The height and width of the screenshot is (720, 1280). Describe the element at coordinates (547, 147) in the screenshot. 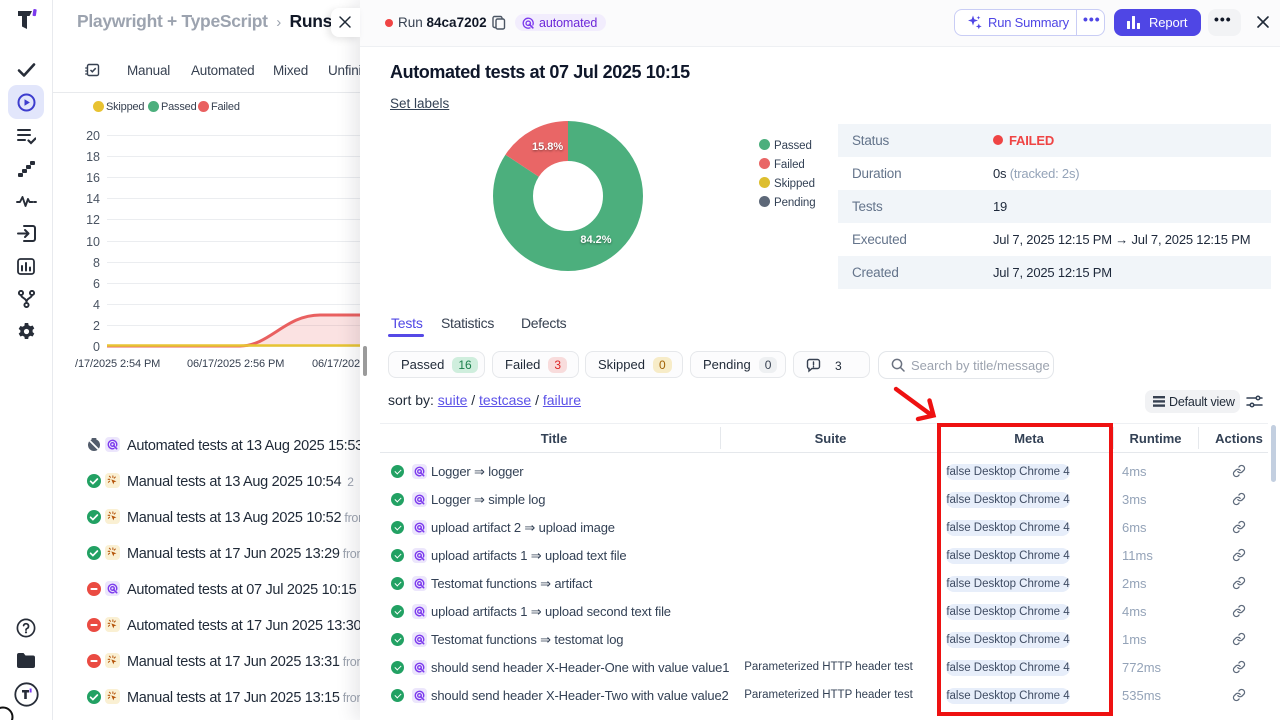

I see `svg-text: 15.8%` at that location.